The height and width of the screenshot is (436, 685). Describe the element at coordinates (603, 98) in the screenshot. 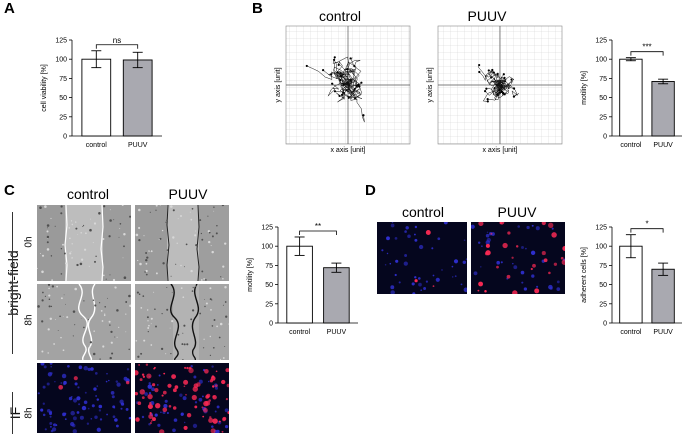

I see `y-tick-label: 50` at that location.